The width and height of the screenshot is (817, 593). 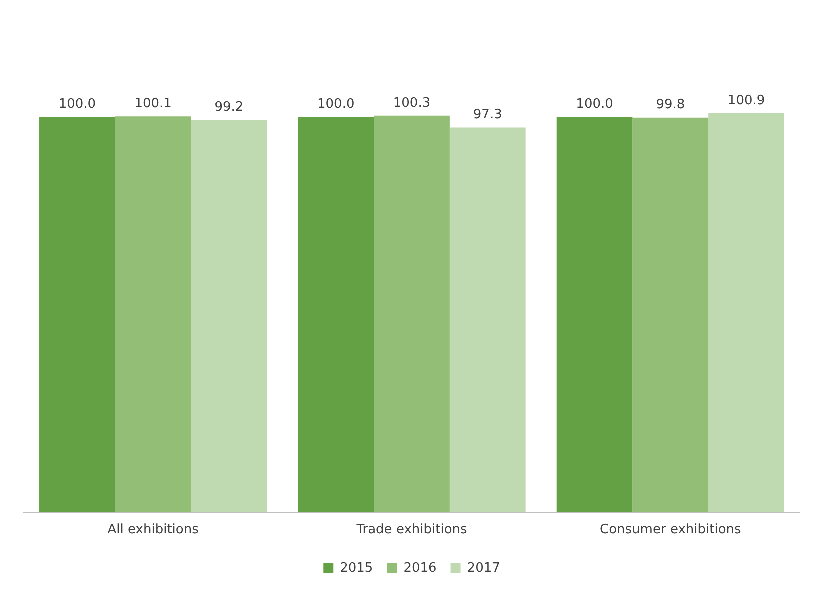 I want to click on legend-label: 2017, so click(x=483, y=568).